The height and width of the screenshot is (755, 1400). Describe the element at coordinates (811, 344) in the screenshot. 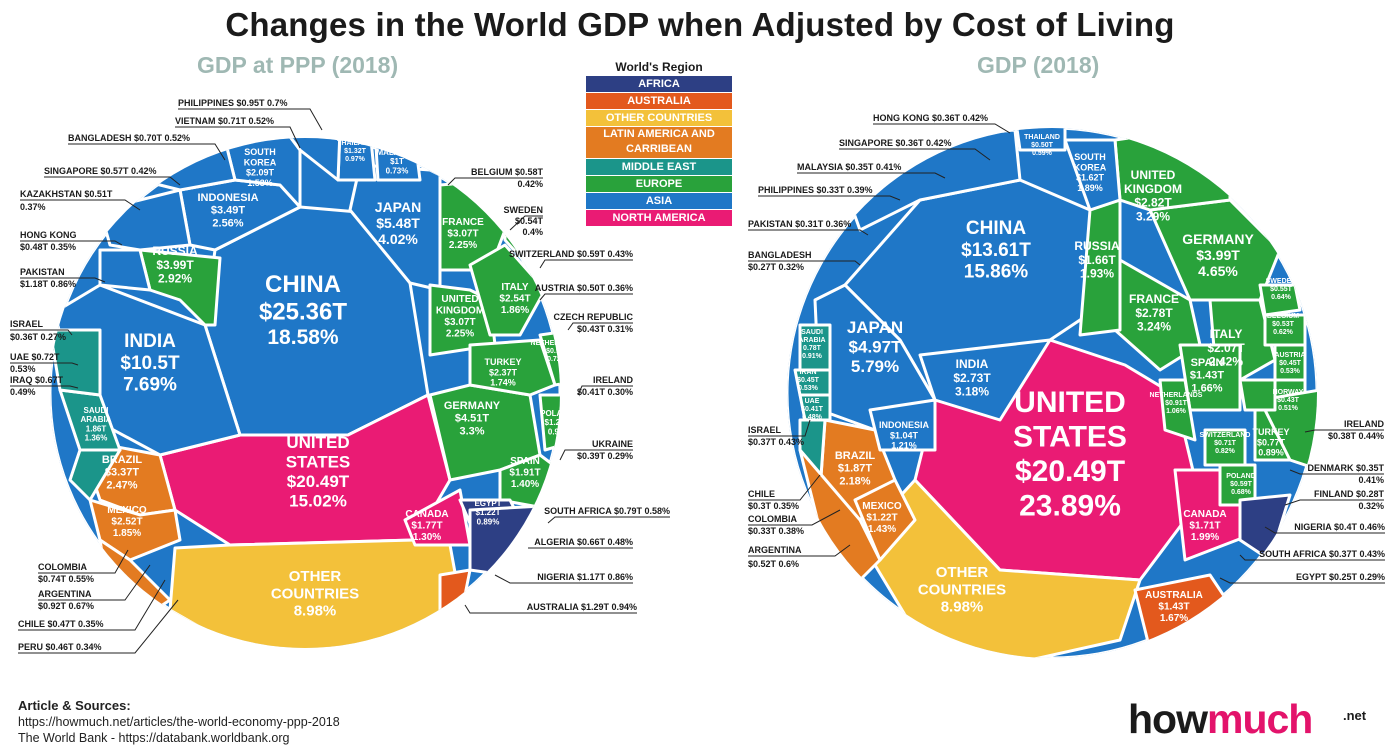

I see `right-label-saudi-arabia: SAUDI ARABIA 0.78T 0.91%` at that location.